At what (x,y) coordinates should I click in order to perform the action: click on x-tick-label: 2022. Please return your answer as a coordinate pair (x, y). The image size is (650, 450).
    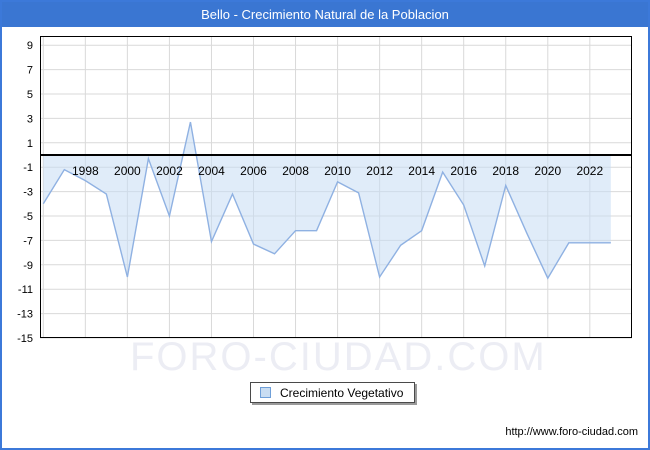
    Looking at the image, I should click on (589, 171).